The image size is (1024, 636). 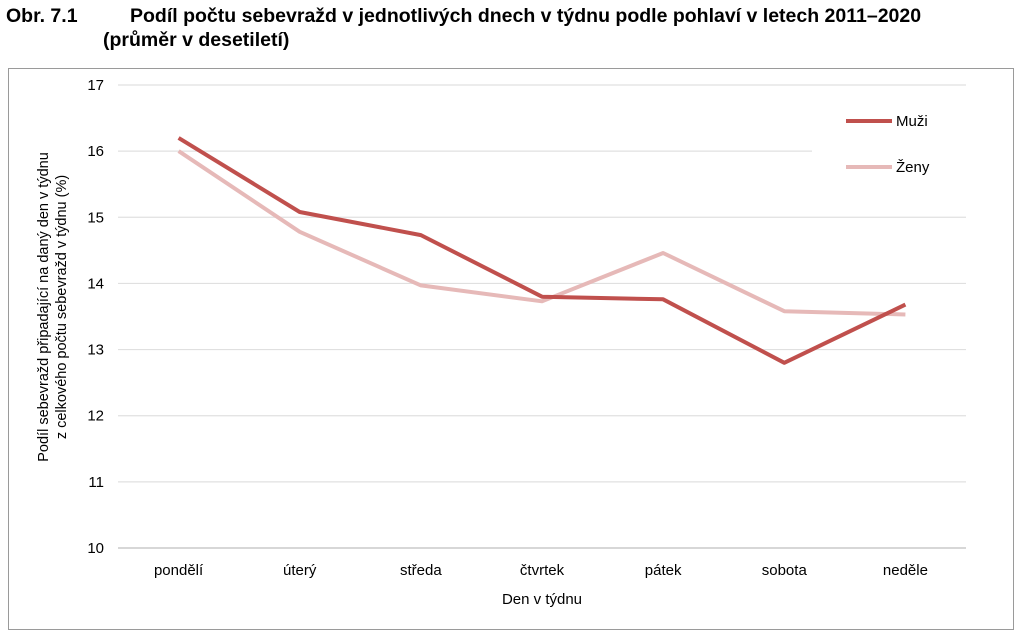 What do you see at coordinates (95, 416) in the screenshot?
I see `y-tick-label: 12` at bounding box center [95, 416].